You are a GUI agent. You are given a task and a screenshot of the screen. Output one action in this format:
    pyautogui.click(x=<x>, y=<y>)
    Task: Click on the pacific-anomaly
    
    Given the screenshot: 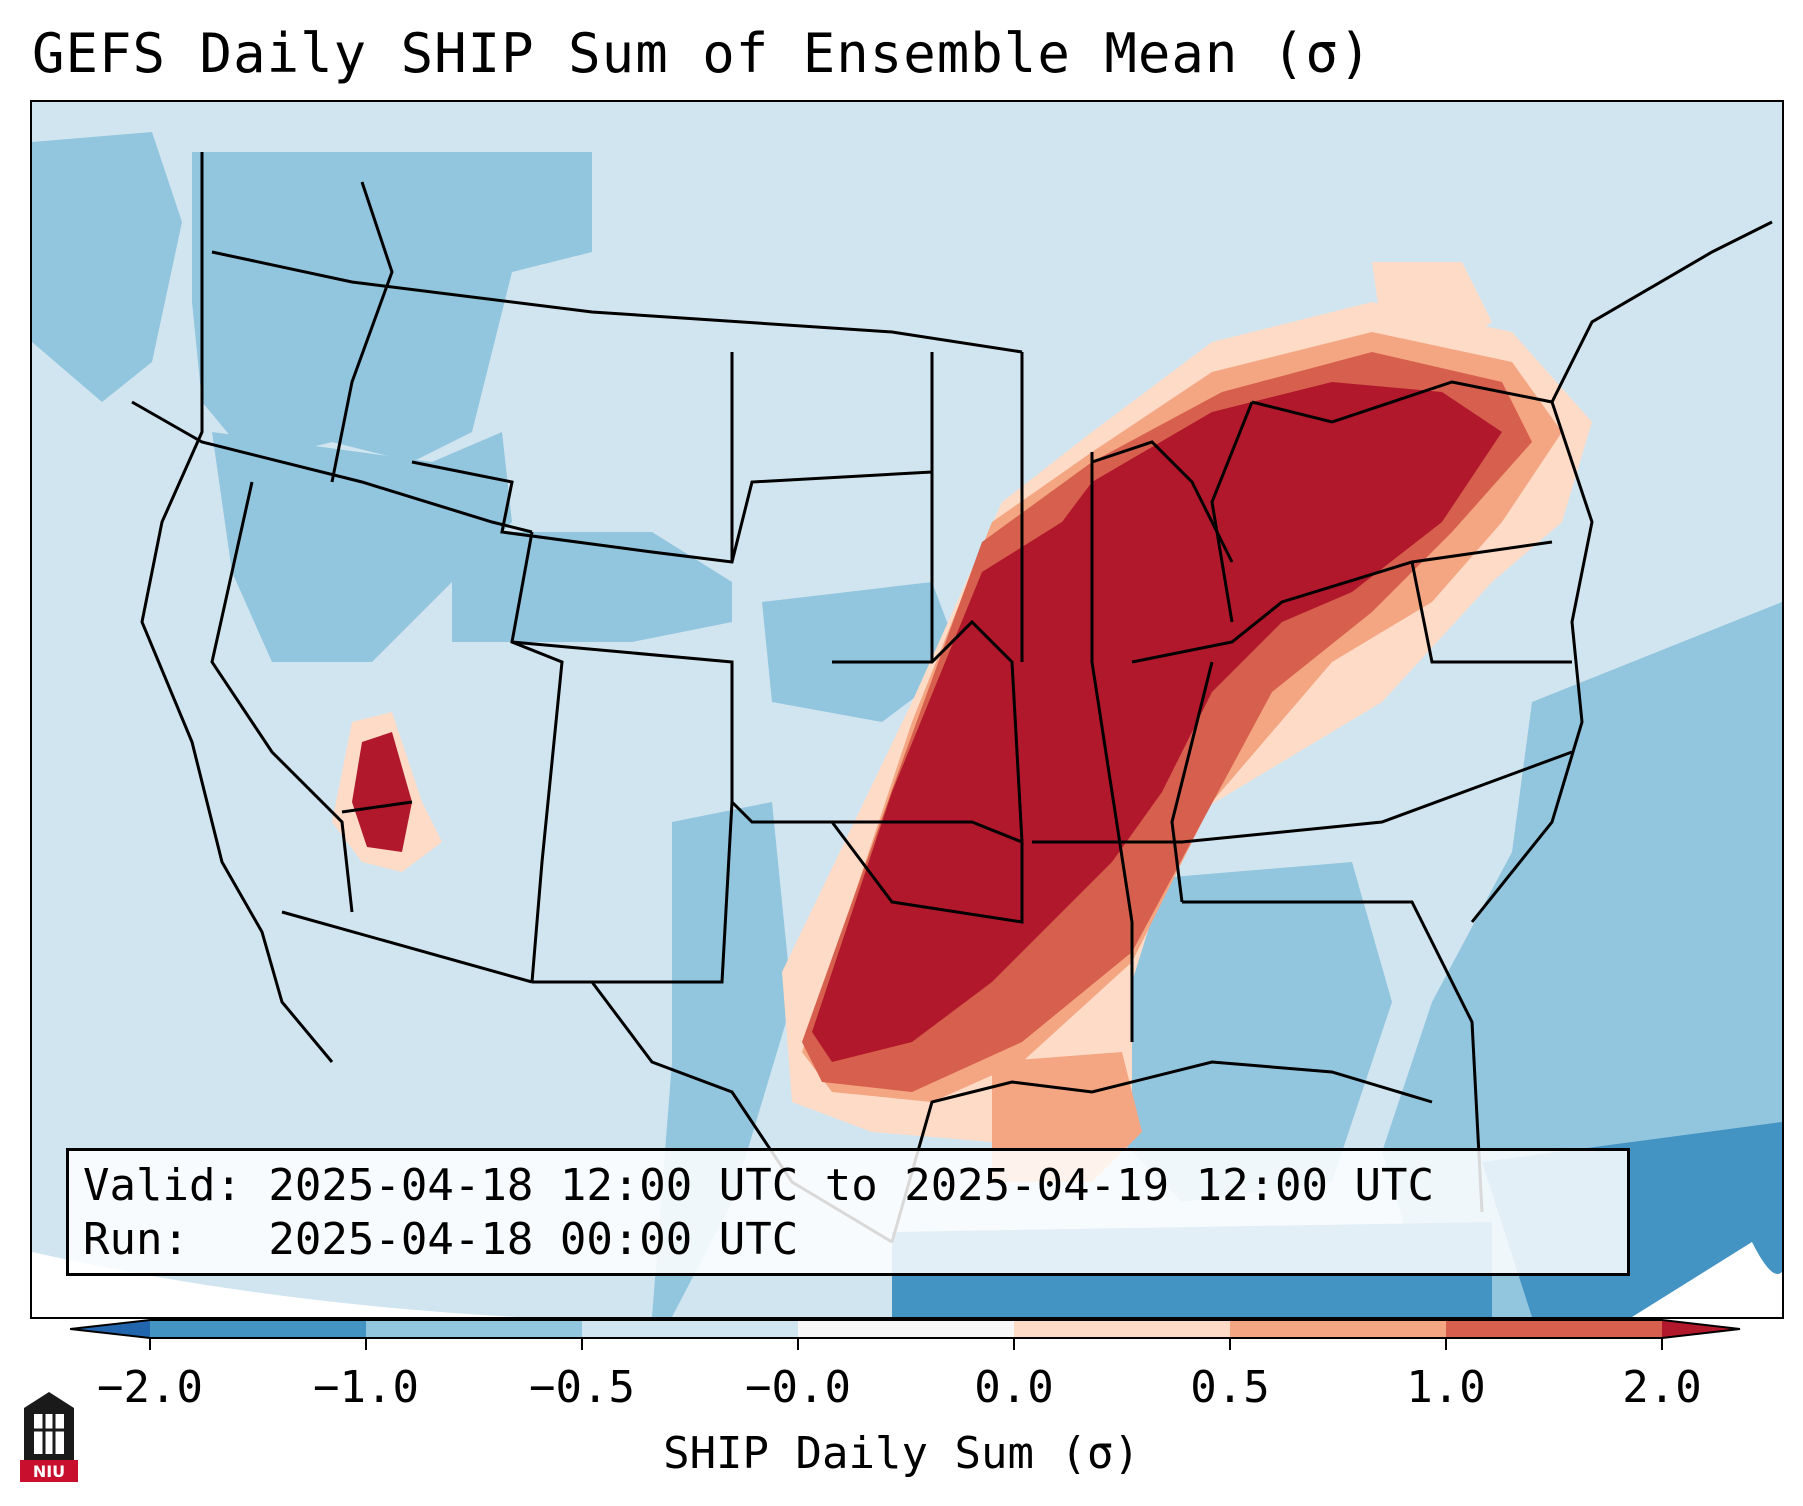 What is the action you would take?
    pyautogui.click(x=107, y=267)
    